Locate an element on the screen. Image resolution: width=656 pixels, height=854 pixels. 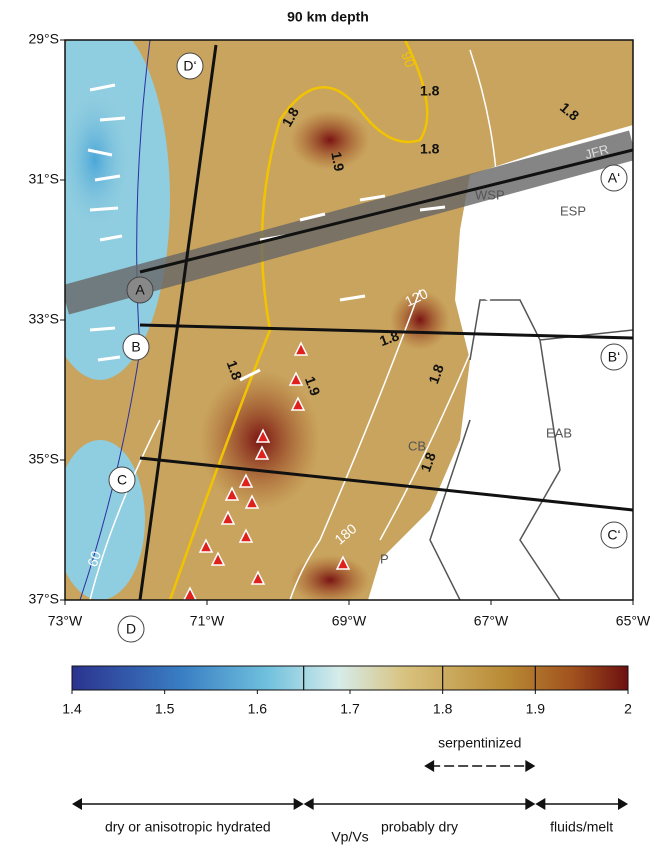
range-label: fluids/melt is located at coordinates (581, 827).